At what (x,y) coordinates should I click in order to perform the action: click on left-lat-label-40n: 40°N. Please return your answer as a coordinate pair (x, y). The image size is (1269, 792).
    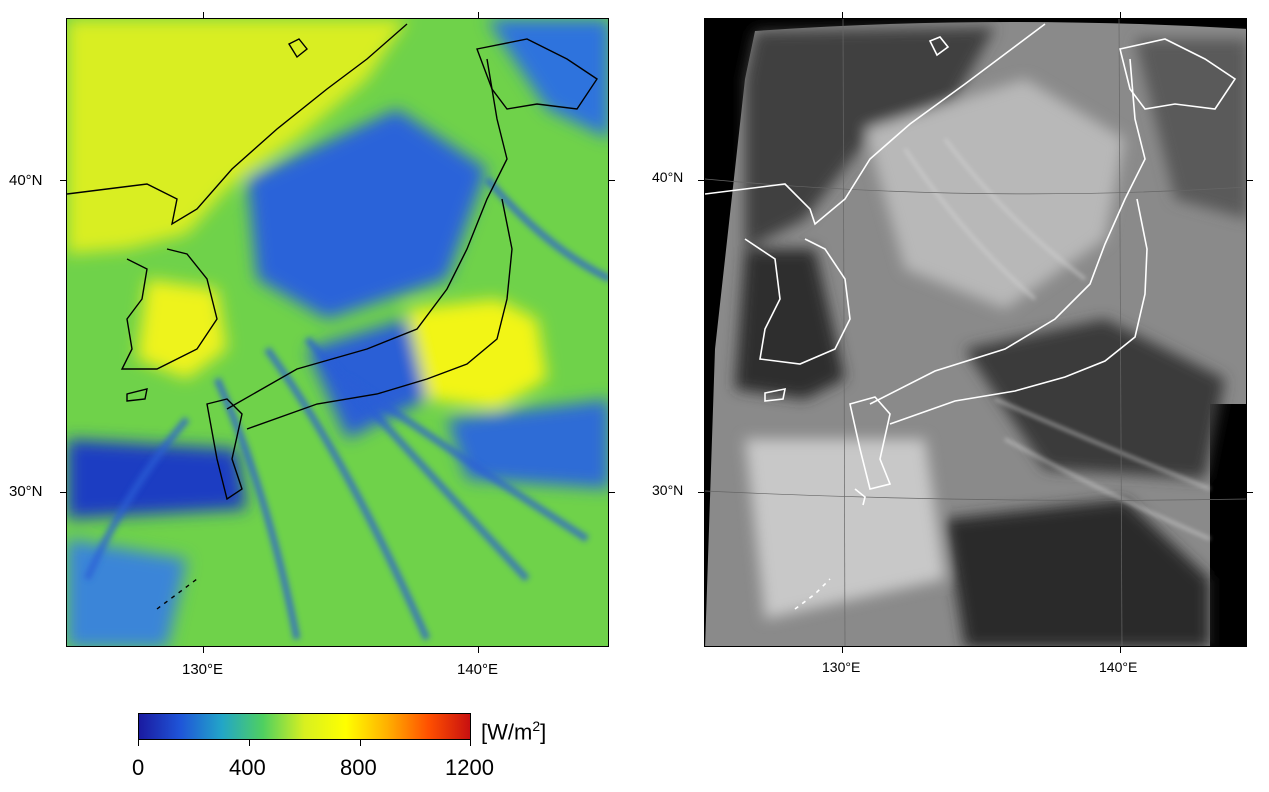
    Looking at the image, I should click on (26, 180).